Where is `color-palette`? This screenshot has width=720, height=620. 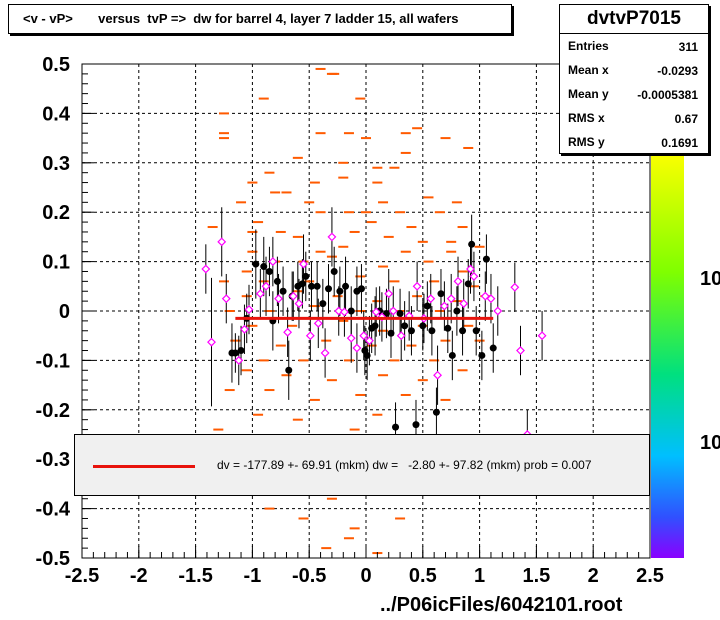 color-palette is located at coordinates (667, 354).